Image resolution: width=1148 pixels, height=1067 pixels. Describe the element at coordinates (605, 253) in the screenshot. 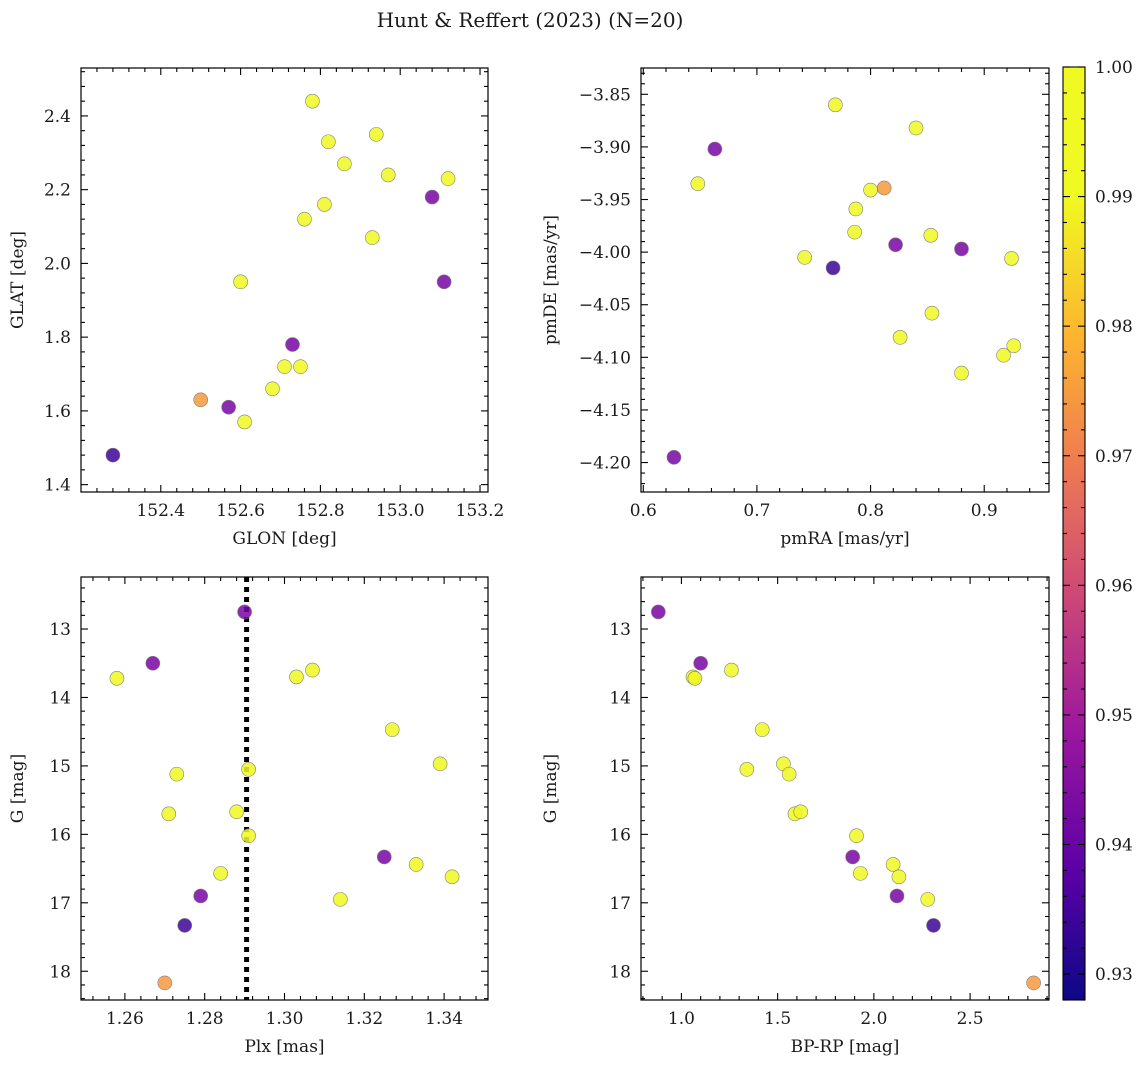

I see `y-tick-label: −4.00` at that location.